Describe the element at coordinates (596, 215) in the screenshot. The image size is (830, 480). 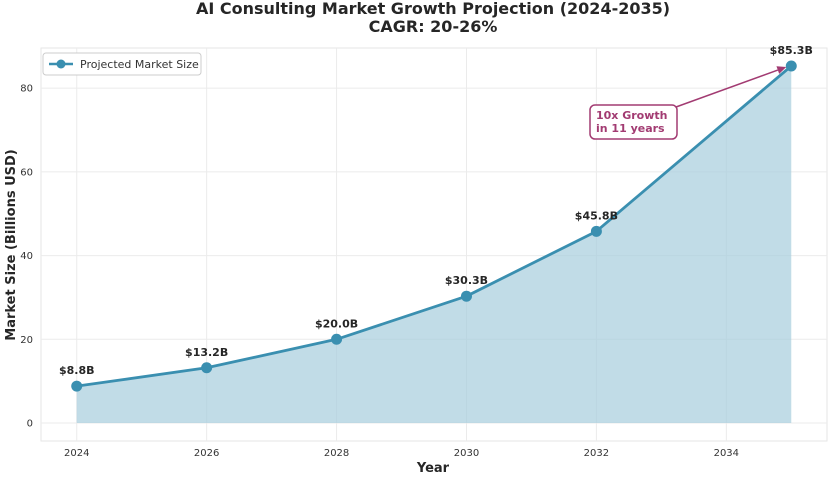
I see `data-label: $45.8B` at that location.